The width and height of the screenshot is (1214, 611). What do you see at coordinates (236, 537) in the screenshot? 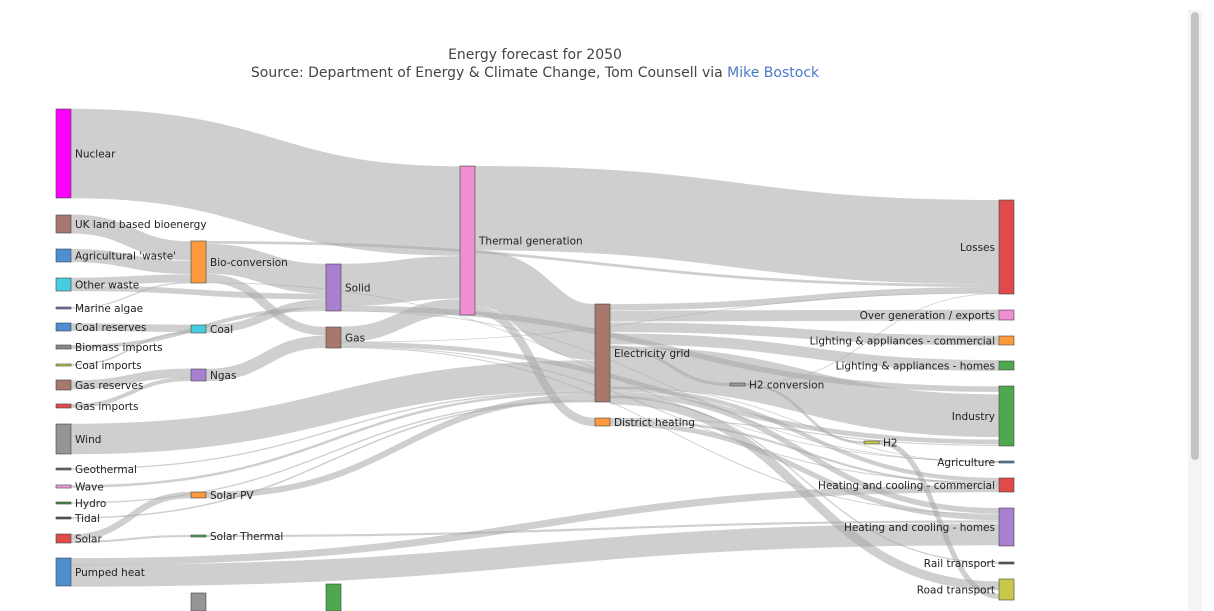
I see `sankey-node: Solar Thermal` at bounding box center [236, 537].